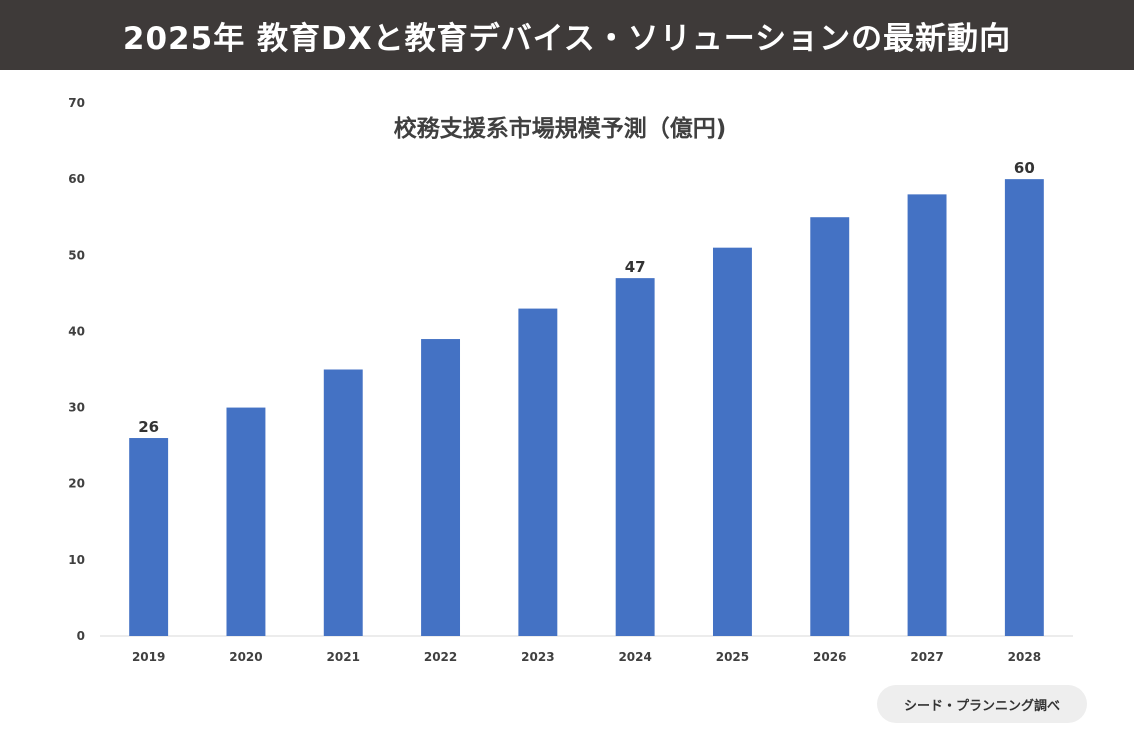 This screenshot has height=756, width=1134. What do you see at coordinates (537, 657) in the screenshot?
I see `x-tick-label: 2023` at bounding box center [537, 657].